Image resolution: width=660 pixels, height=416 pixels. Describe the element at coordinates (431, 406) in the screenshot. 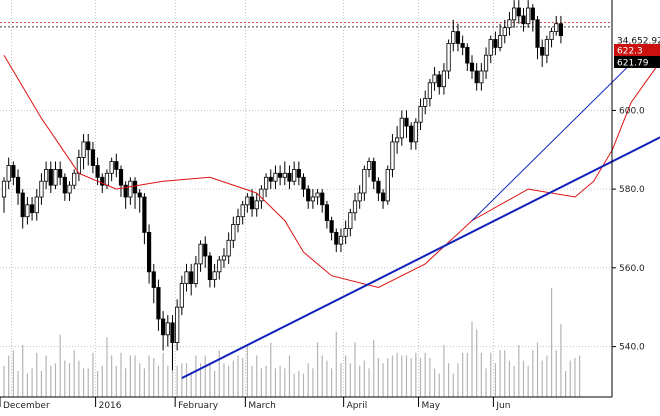

I see `x-tick-label: May` at that location.